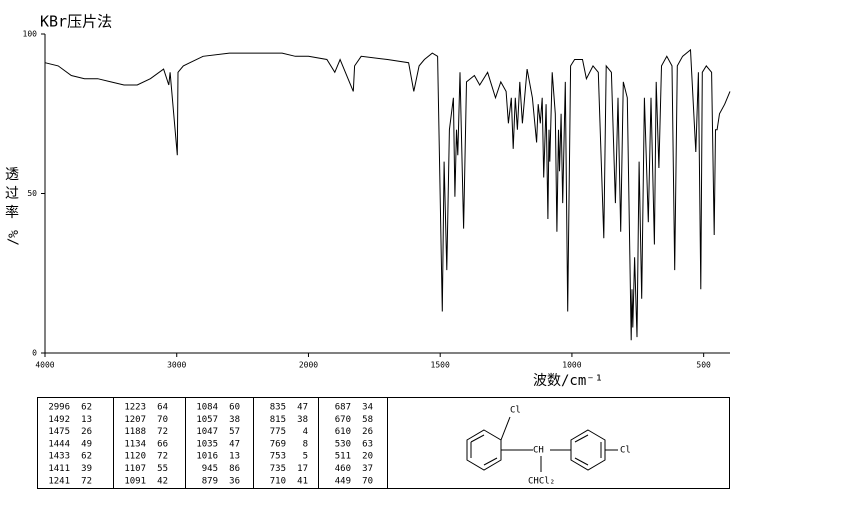 The width and height of the screenshot is (850, 514). Describe the element at coordinates (135, 432) in the screenshot. I see `peak-wavenumber: 1188` at that location.